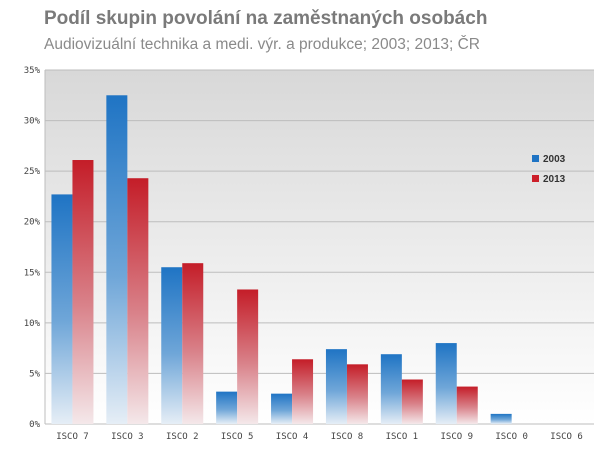 This screenshot has height=461, width=605. I want to click on x-tick-label: ISCO 5, so click(237, 437).